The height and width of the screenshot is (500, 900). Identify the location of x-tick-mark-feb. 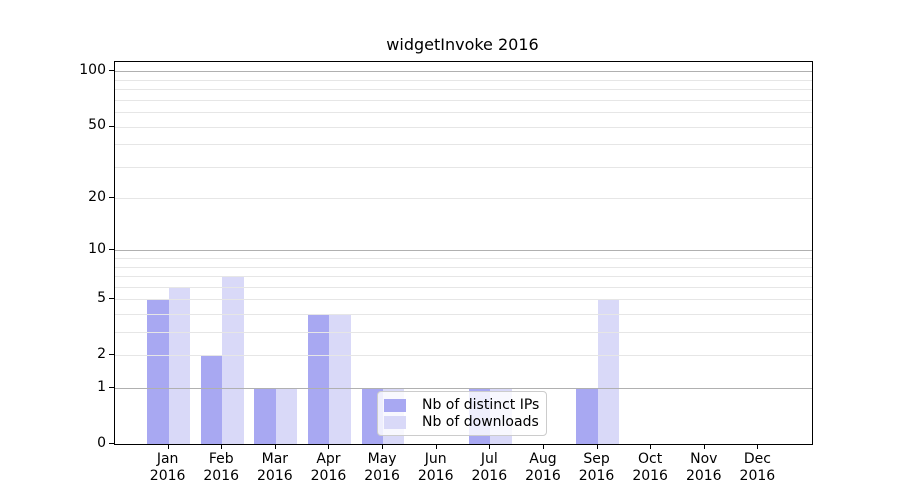
(222, 446).